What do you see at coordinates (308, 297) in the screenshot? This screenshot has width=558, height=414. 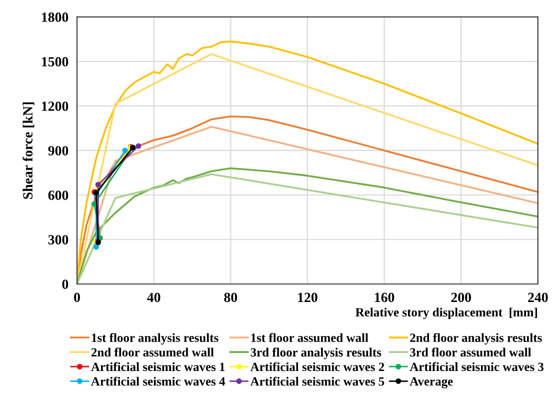 I see `x-tick-label: 120` at bounding box center [308, 297].